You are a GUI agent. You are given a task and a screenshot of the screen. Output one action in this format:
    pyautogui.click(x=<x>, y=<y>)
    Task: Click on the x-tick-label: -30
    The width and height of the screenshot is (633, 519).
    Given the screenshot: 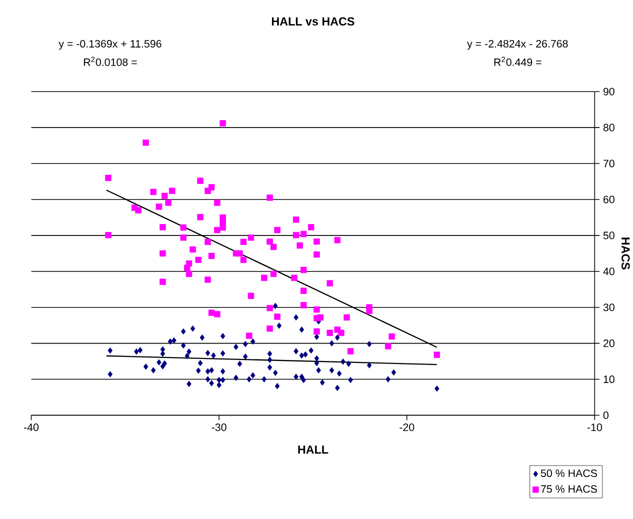 What is the action you would take?
    pyautogui.click(x=219, y=428)
    